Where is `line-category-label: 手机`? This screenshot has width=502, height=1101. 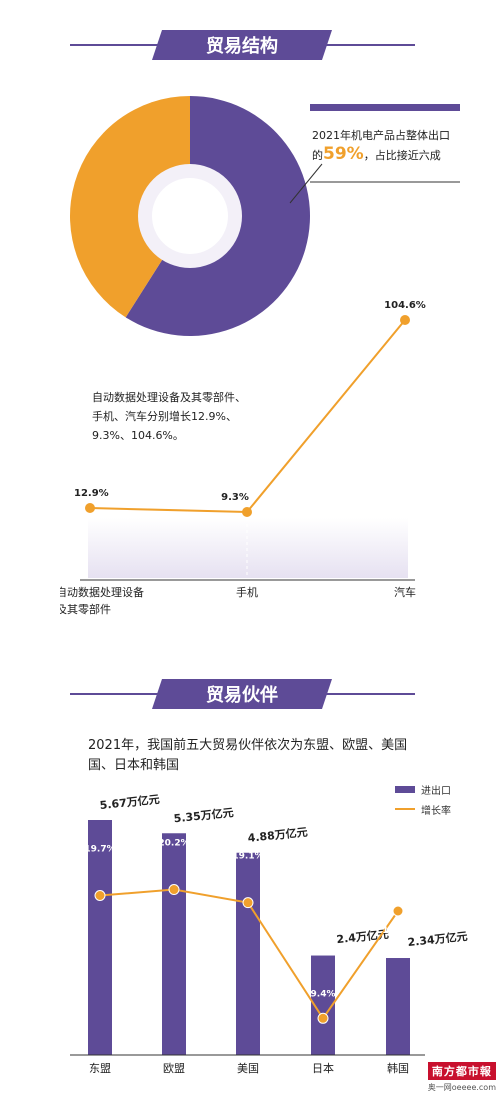
line-category-label: 手机 is located at coordinates (247, 592).